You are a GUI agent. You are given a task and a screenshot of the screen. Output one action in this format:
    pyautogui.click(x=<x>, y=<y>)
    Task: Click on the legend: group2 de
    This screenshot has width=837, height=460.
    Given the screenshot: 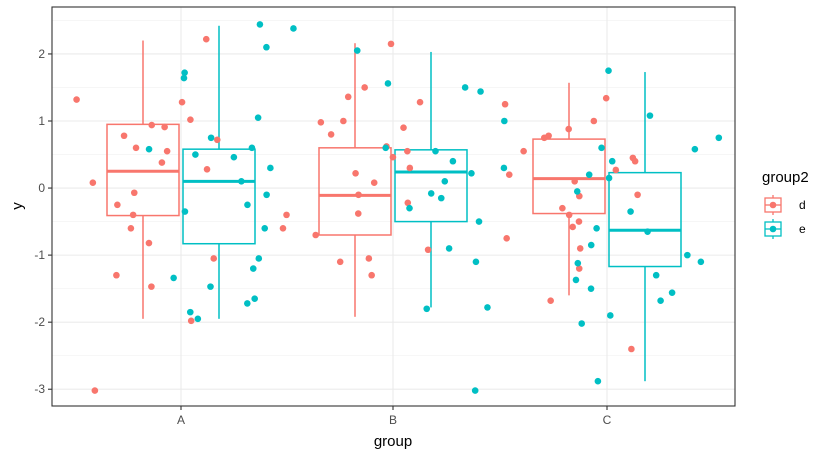 What is the action you would take?
    pyautogui.click(x=785, y=204)
    